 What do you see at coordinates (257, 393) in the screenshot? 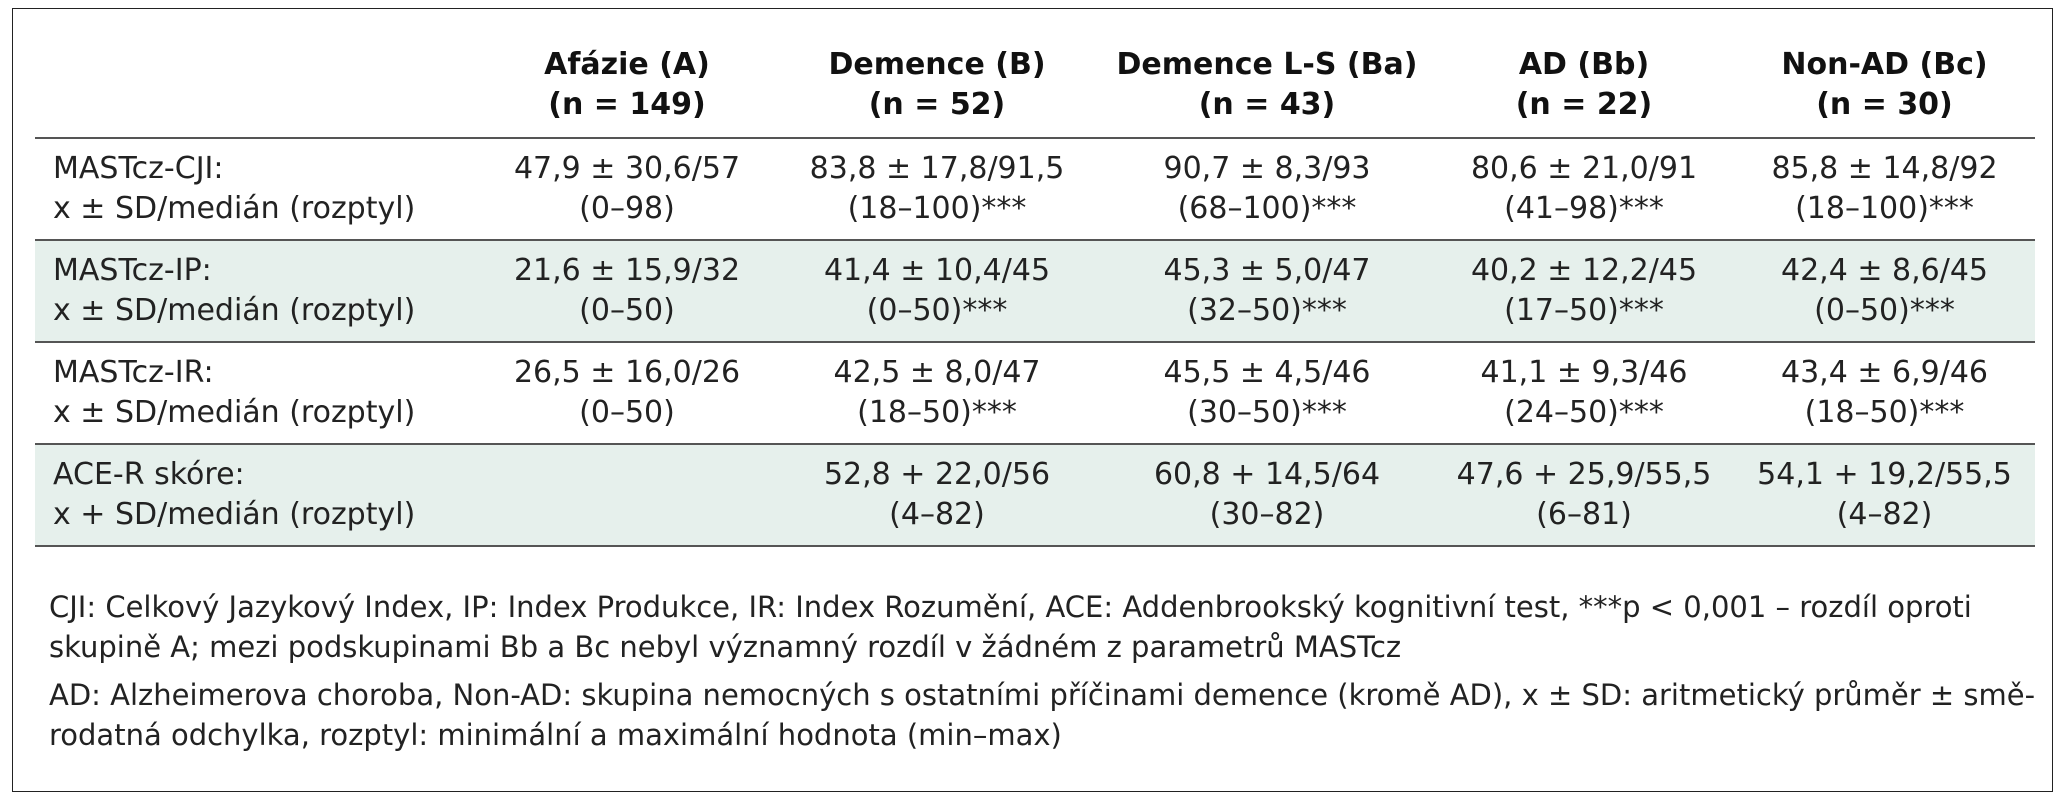
I see `row-label: MASTcz-IR: x ± SD/medián (rozptyl)` at bounding box center [257, 393].